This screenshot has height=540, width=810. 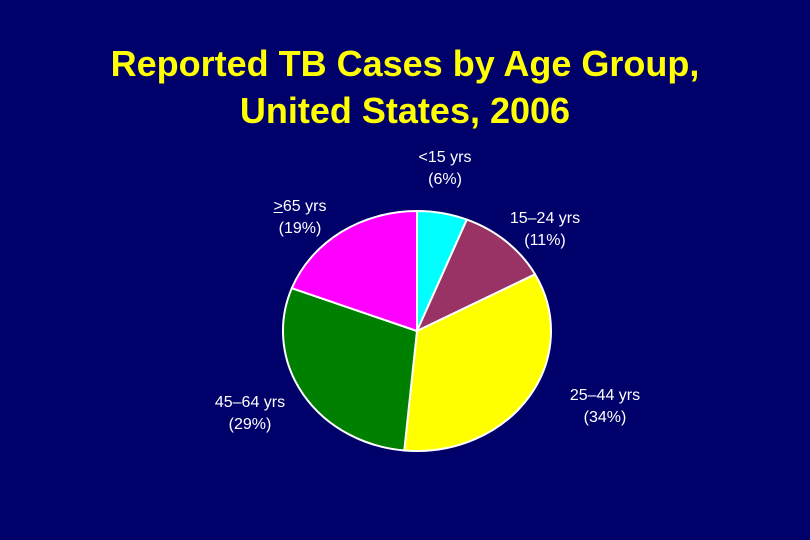 What do you see at coordinates (300, 228) in the screenshot?
I see `label-65-plus-pct: (19%)` at bounding box center [300, 228].